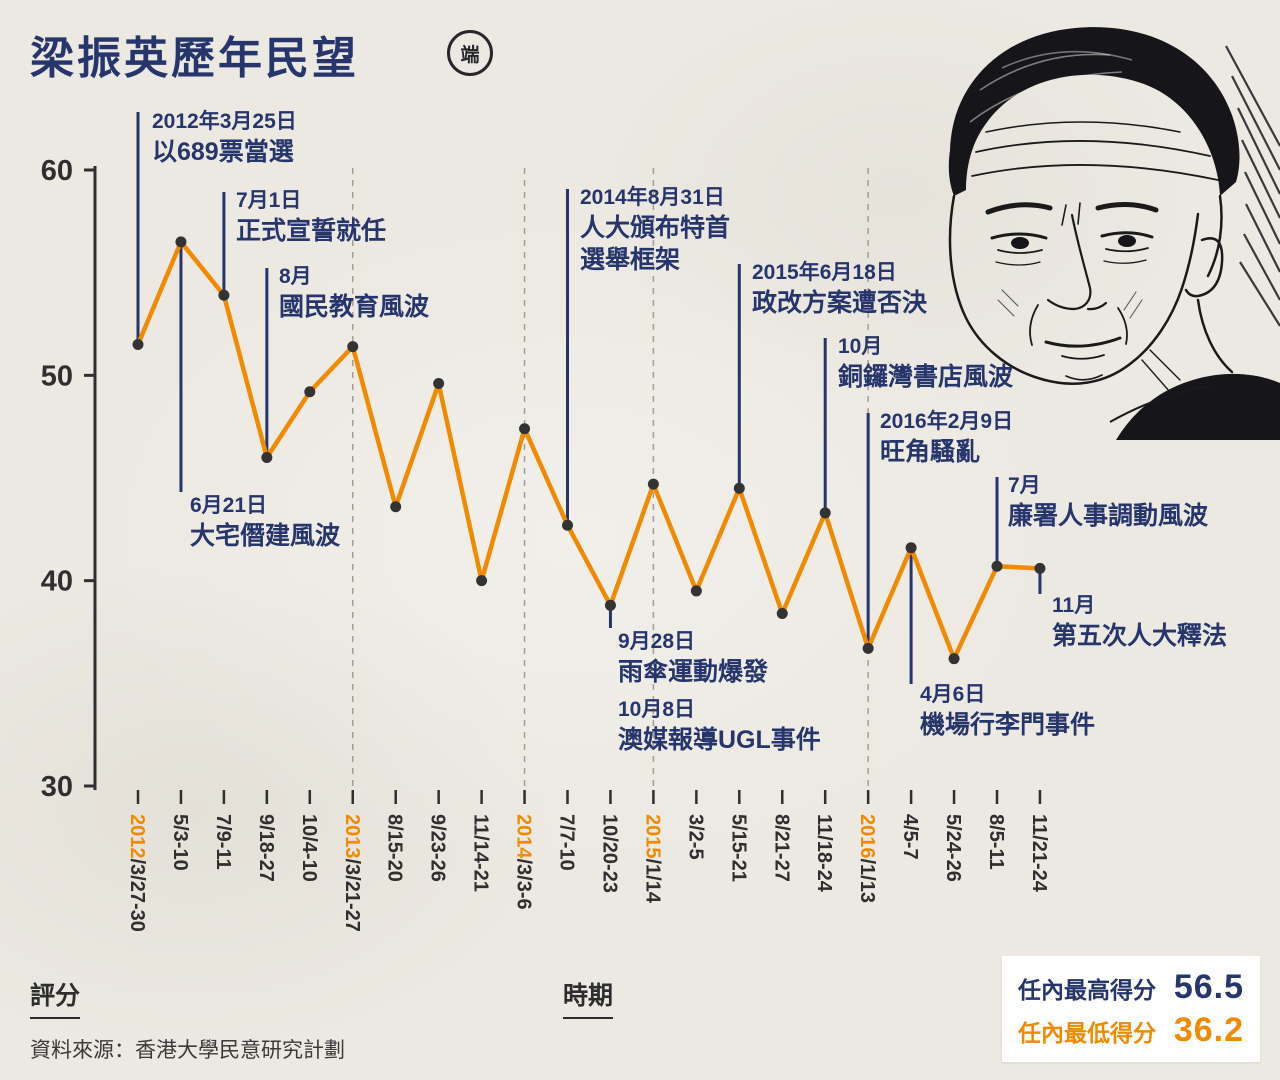  What do you see at coordinates (1091, 293) in the screenshot?
I see `portrait-face` at bounding box center [1091, 293].